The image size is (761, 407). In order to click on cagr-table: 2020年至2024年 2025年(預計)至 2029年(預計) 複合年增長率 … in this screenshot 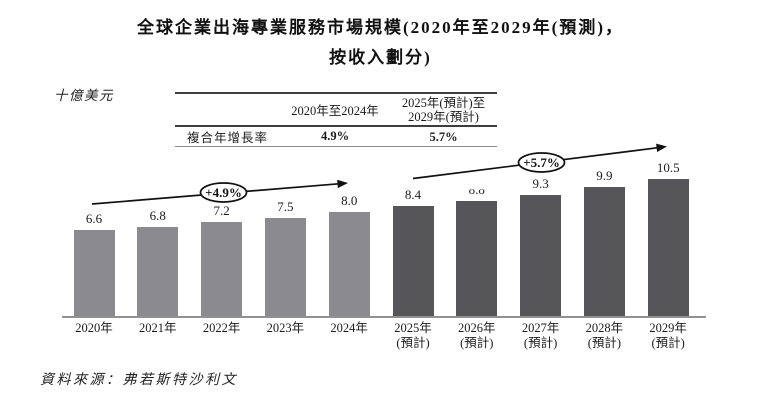, I will do `click(336, 119)`.